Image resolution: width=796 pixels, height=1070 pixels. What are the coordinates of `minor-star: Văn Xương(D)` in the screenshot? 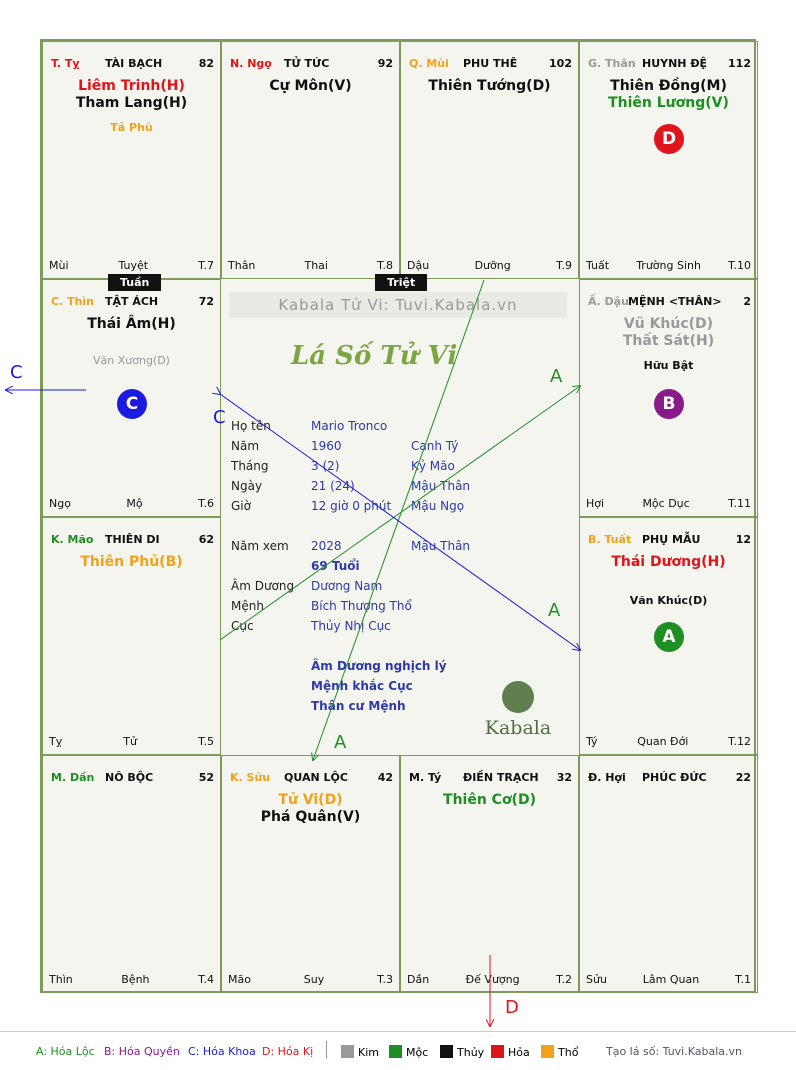 It's located at (131, 360).